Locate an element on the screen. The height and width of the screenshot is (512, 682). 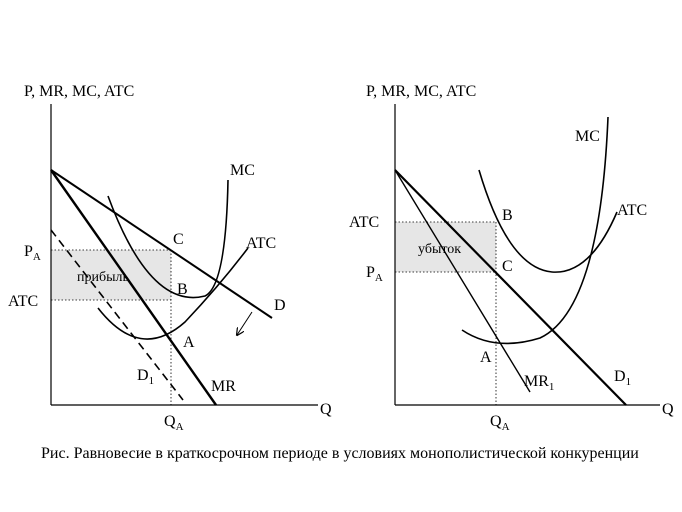
right-qa-label: QA is located at coordinates (500, 423).